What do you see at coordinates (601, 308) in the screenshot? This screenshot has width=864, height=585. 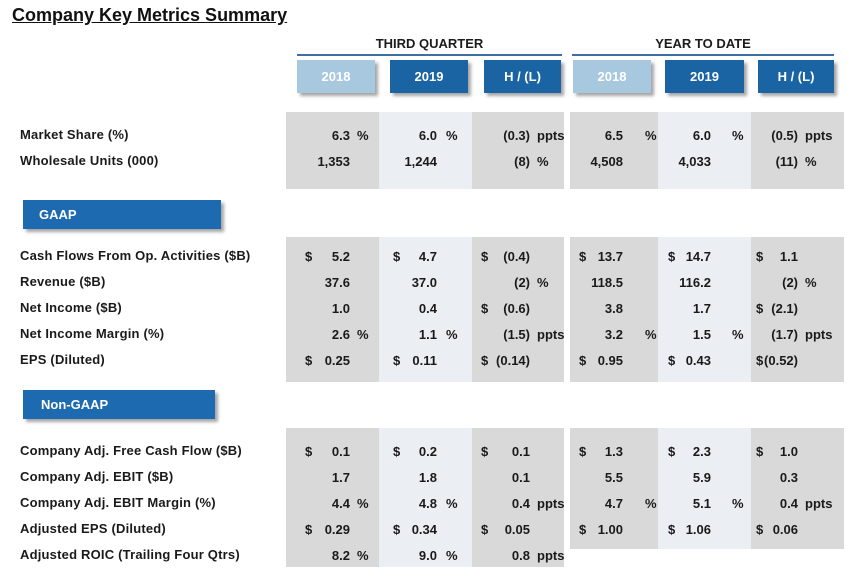 I see `table-cell: 3.8` at bounding box center [601, 308].